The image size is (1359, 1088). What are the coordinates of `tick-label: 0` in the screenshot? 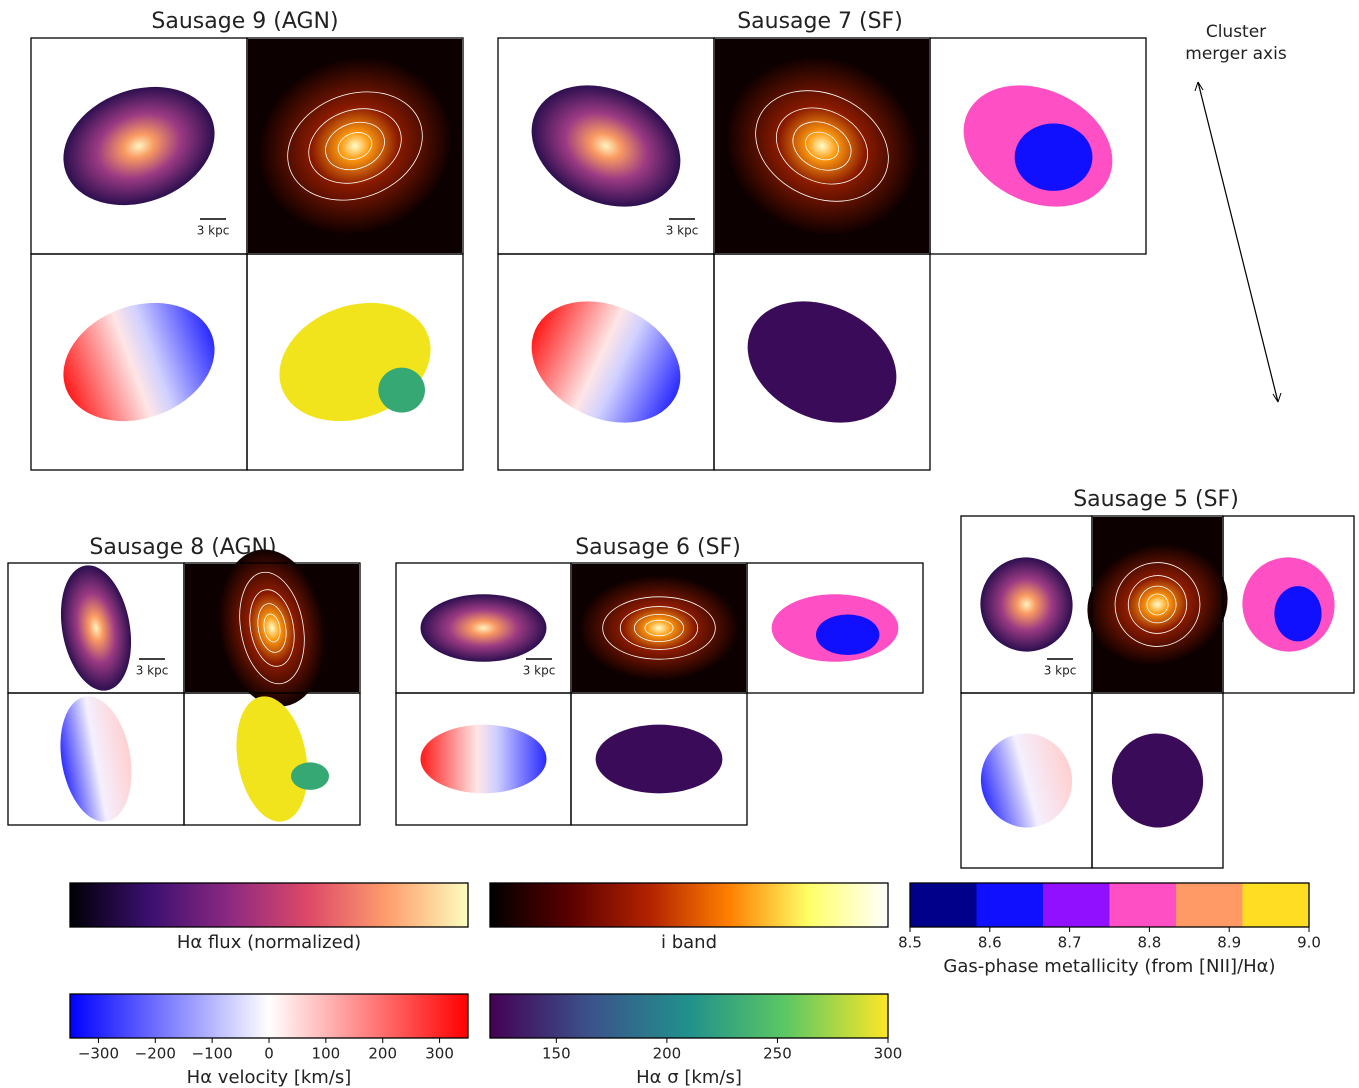 It's located at (269, 1054).